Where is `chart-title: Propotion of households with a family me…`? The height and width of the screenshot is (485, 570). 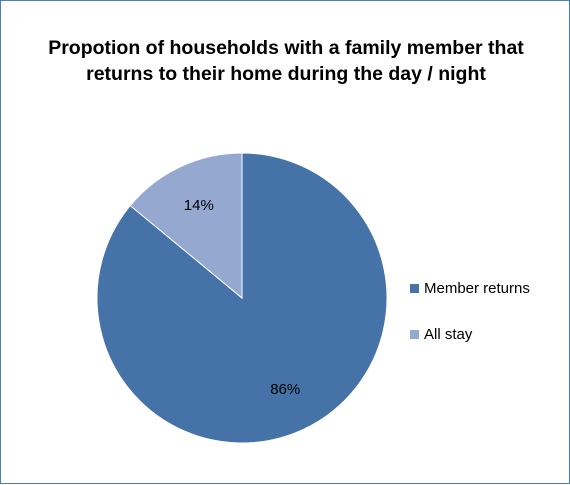 chart-title: Propotion of households with a family me… is located at coordinates (286, 61).